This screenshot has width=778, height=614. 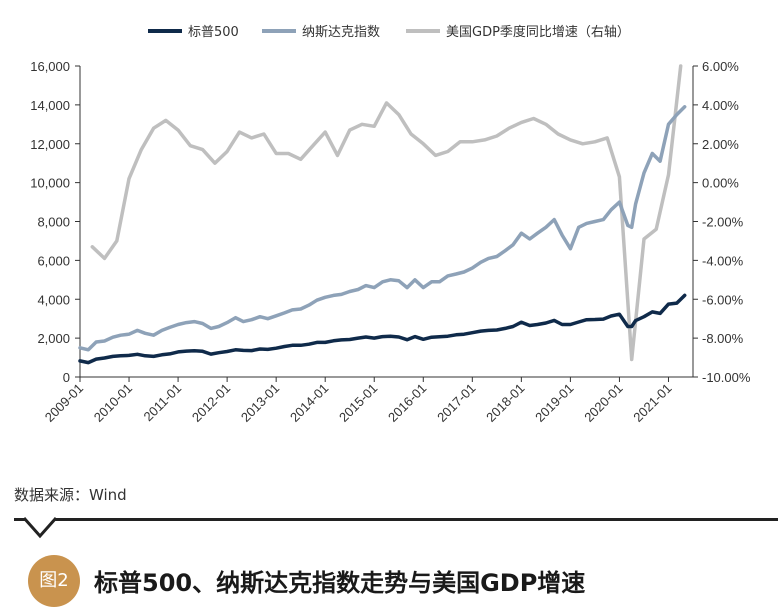 What do you see at coordinates (340, 583) in the screenshot?
I see `figure-caption: 标普500、纳斯达克指数走势与美国GDP增速` at bounding box center [340, 583].